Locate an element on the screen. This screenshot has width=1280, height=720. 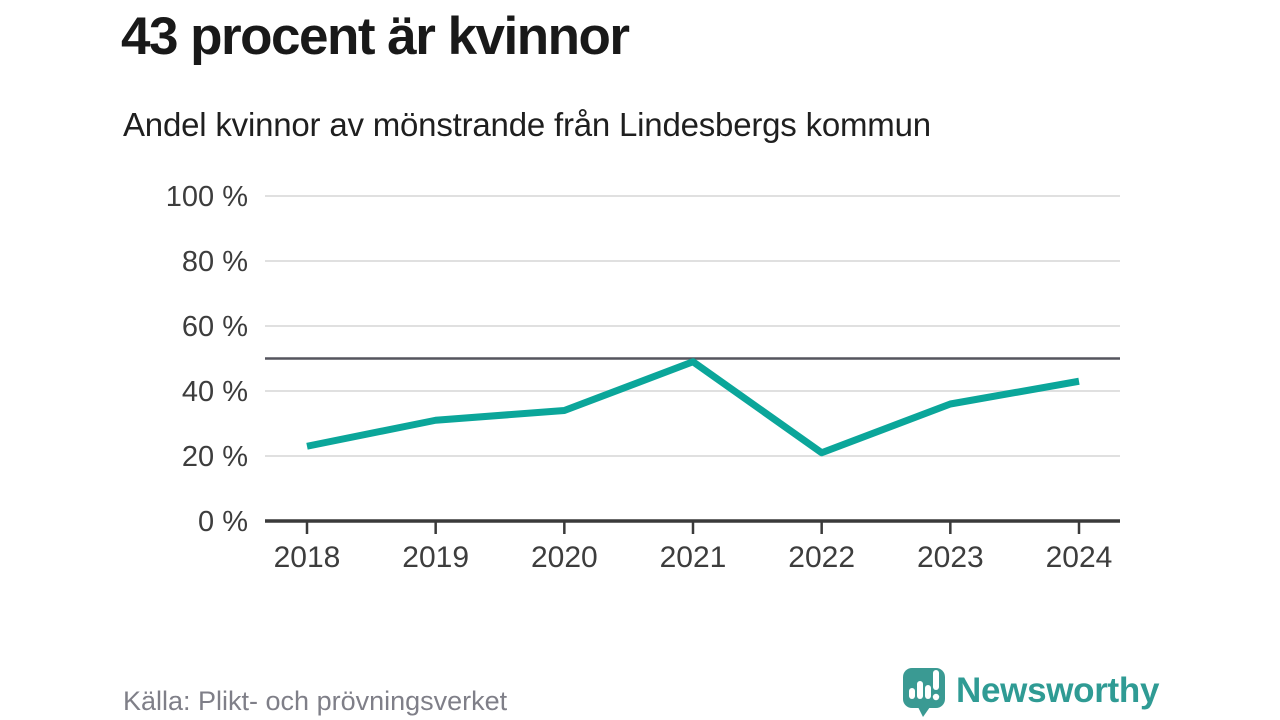
y-axis-label: 100 % is located at coordinates (207, 197).